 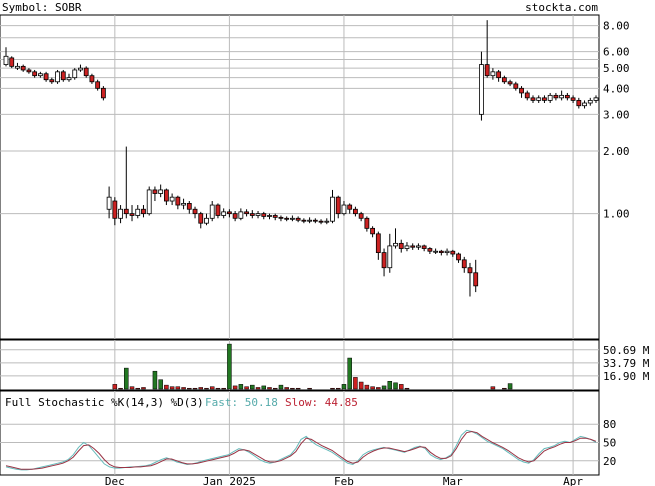 What do you see at coordinates (626, 376) in the screenshot?
I see `volume-tick-label: 16.90 M` at bounding box center [626, 376].